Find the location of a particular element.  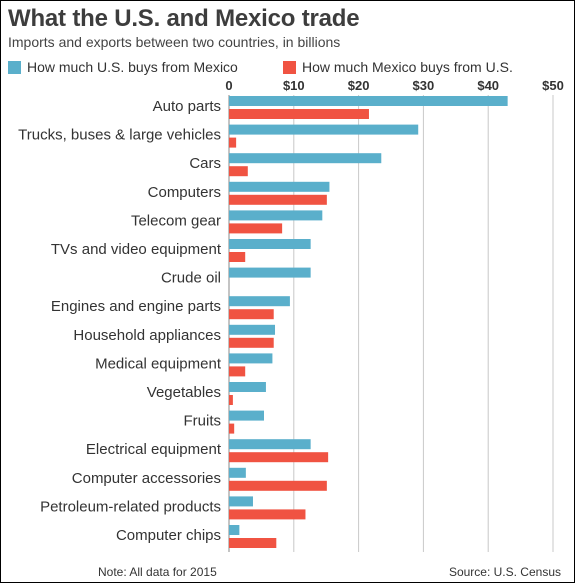

category-label: Computer chips is located at coordinates (168, 535).